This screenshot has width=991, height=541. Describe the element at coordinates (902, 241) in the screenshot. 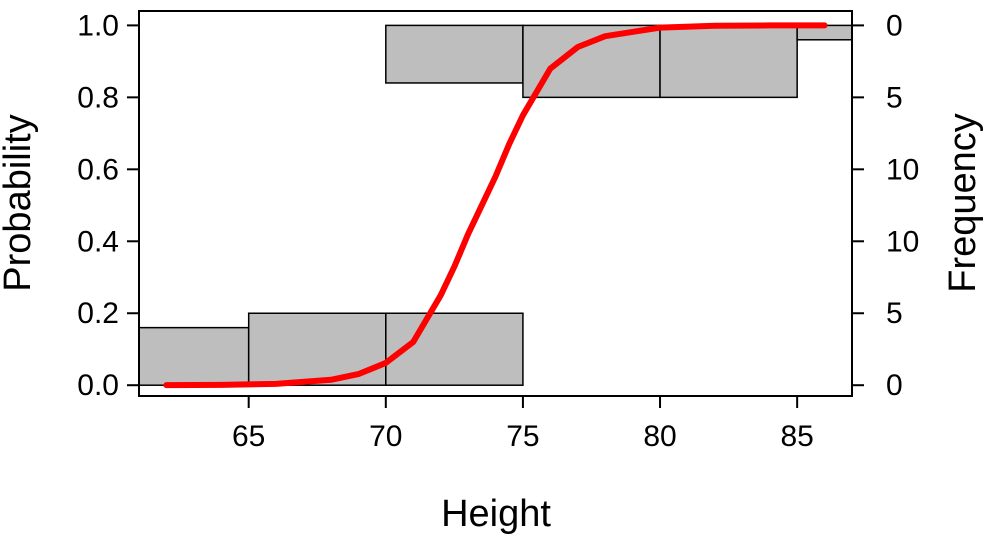

I see `y2-tick-label-3: 10` at that location.